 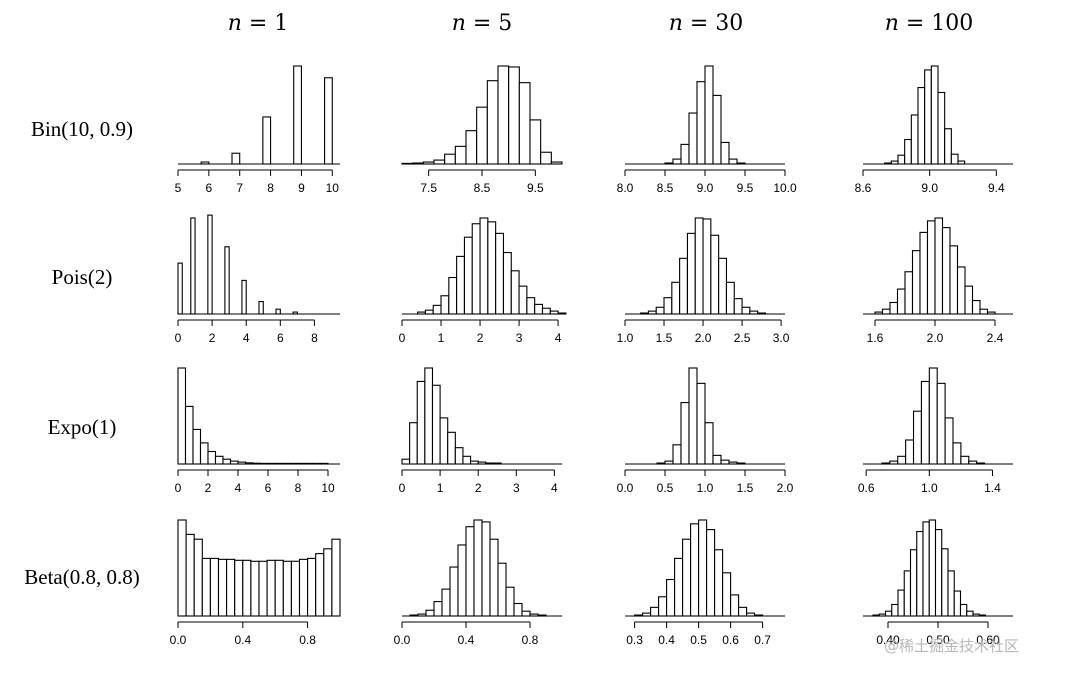 I want to click on histogram-panel: 1.6 2.0 2.4, so click(x=938, y=281).